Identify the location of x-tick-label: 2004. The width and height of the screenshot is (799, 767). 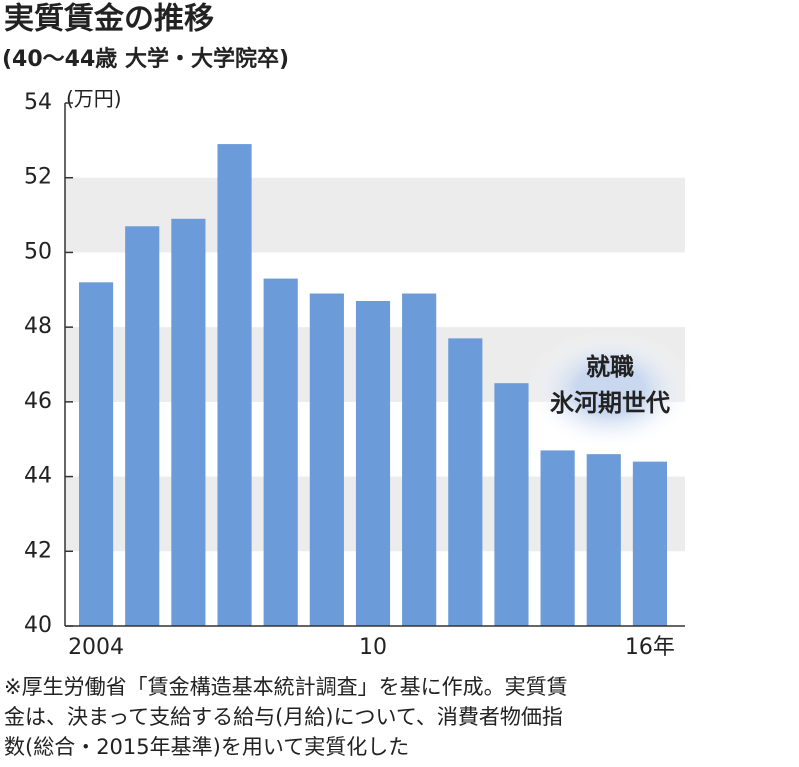
(96, 647).